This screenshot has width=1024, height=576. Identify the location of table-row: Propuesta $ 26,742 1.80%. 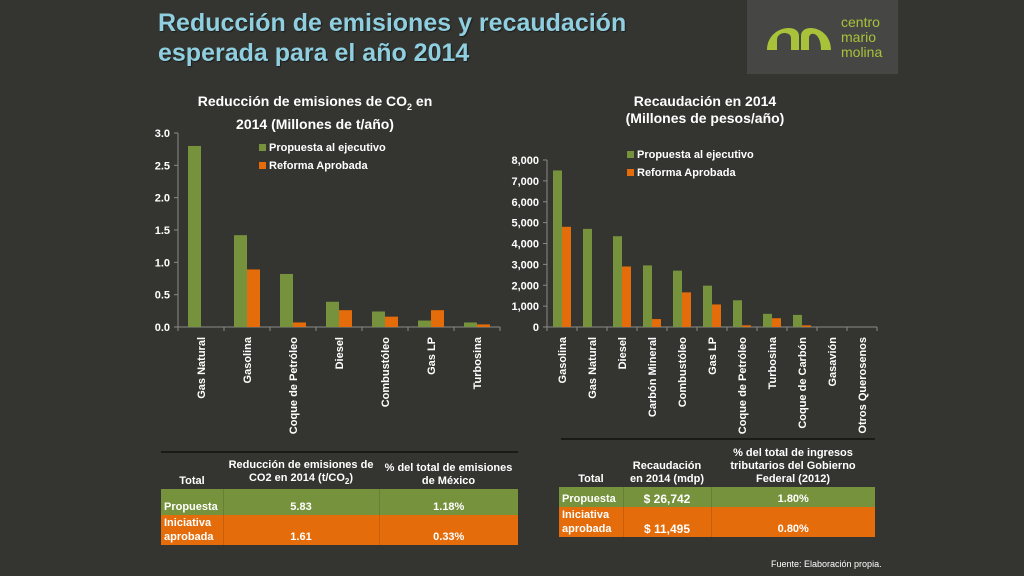
(717, 497).